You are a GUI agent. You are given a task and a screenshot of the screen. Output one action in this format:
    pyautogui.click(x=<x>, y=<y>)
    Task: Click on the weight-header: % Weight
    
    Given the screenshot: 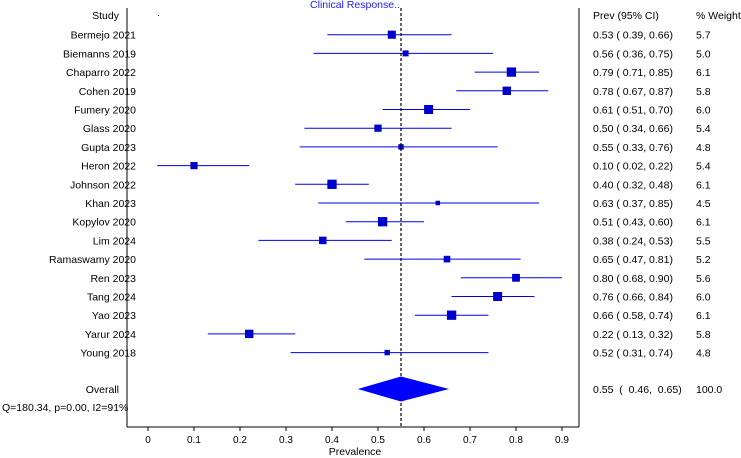 What is the action you would take?
    pyautogui.click(x=718, y=16)
    